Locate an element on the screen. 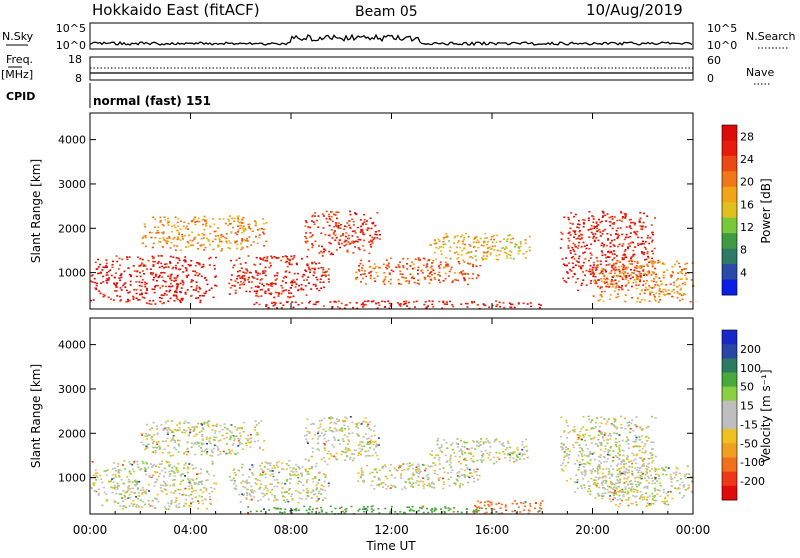 This screenshot has width=800, height=558. freq-unit: [MHz] is located at coordinates (17, 74).